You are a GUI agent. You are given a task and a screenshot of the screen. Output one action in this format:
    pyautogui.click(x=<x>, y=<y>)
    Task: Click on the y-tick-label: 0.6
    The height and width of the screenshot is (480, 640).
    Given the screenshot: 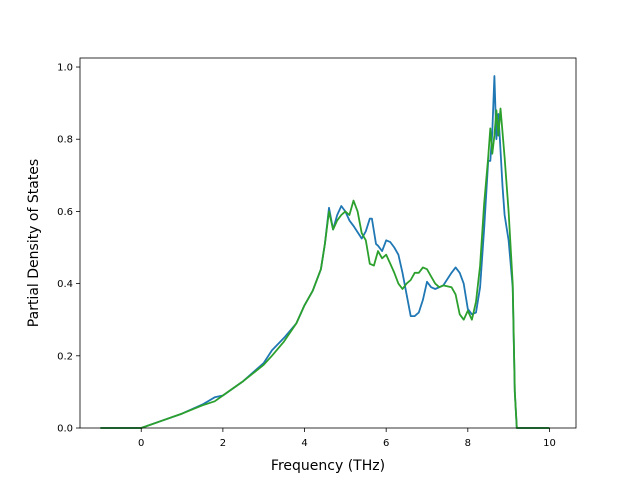 What is the action you would take?
    pyautogui.click(x=65, y=212)
    